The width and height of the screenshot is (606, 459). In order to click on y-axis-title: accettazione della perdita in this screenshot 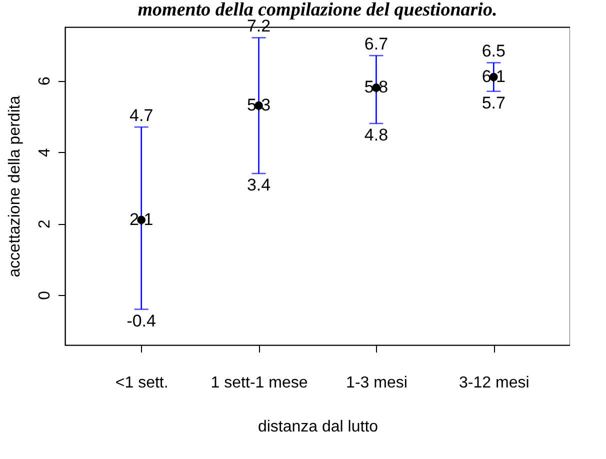, I will do `click(15, 187)`.